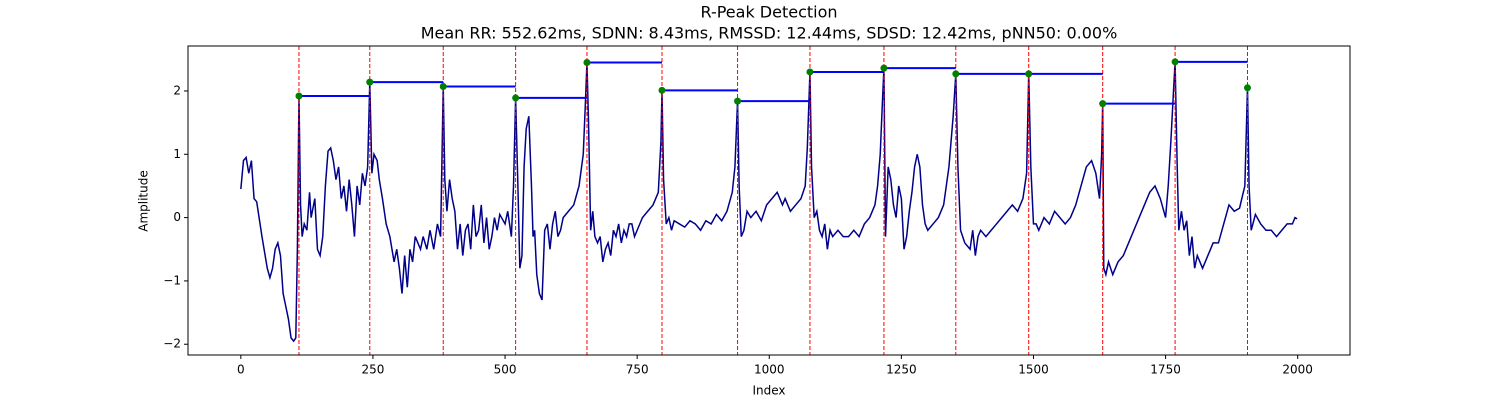 The width and height of the screenshot is (1500, 400). I want to click on x-tick-label: 1250, so click(901, 370).